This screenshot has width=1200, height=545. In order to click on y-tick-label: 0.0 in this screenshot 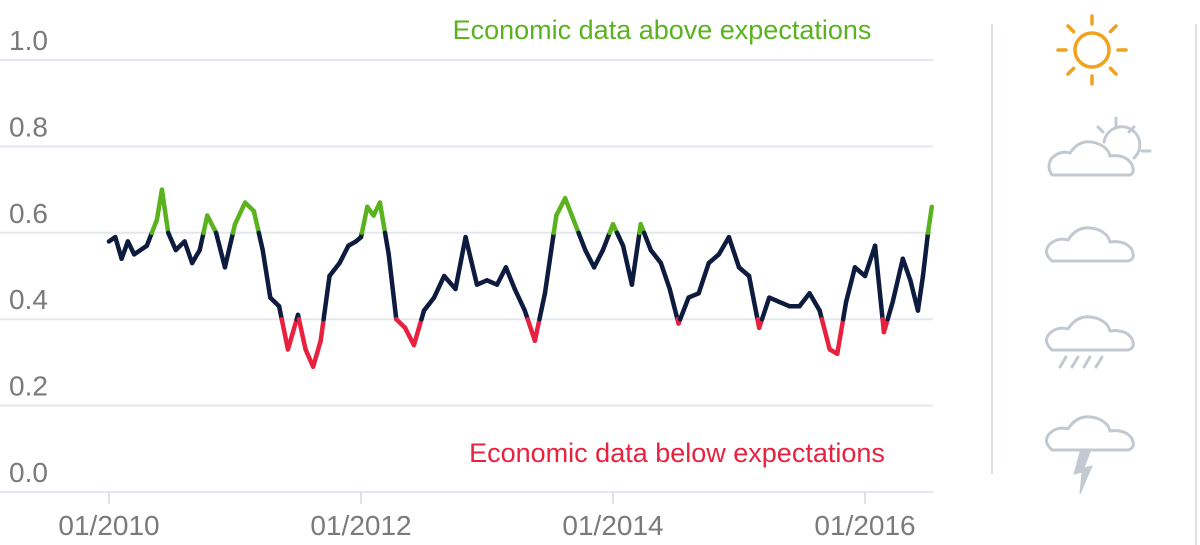, I will do `click(28, 472)`.